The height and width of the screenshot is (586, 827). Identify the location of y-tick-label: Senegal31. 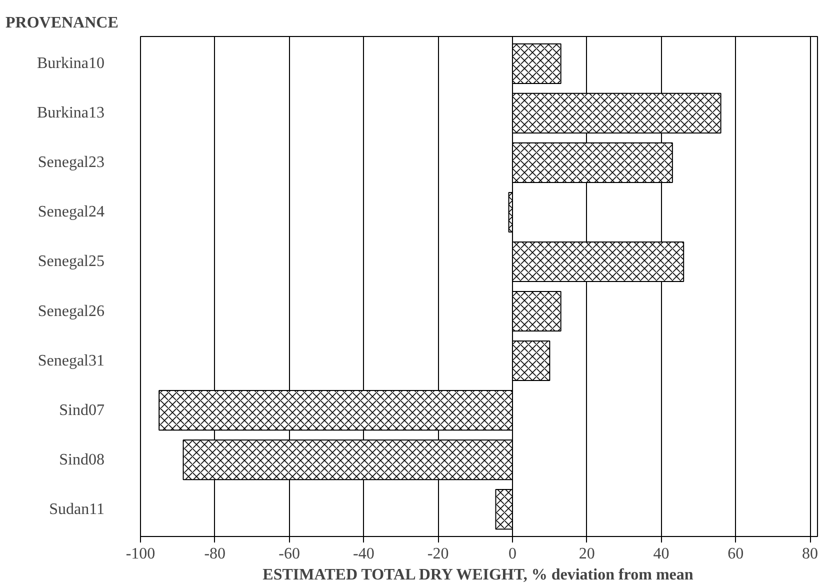
(71, 361).